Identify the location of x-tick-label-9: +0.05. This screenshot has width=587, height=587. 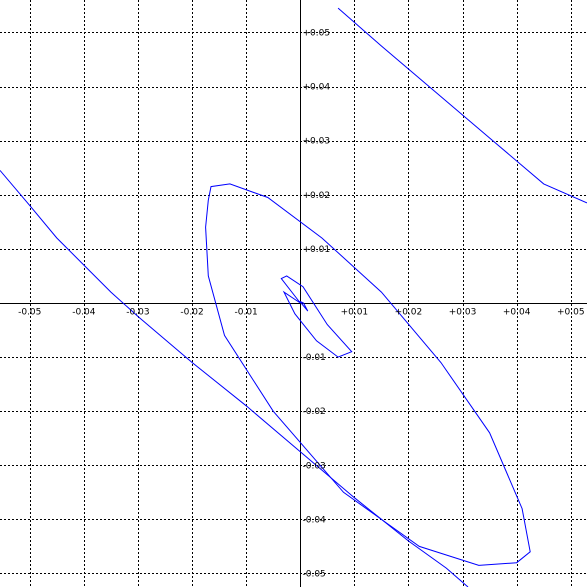
(571, 313).